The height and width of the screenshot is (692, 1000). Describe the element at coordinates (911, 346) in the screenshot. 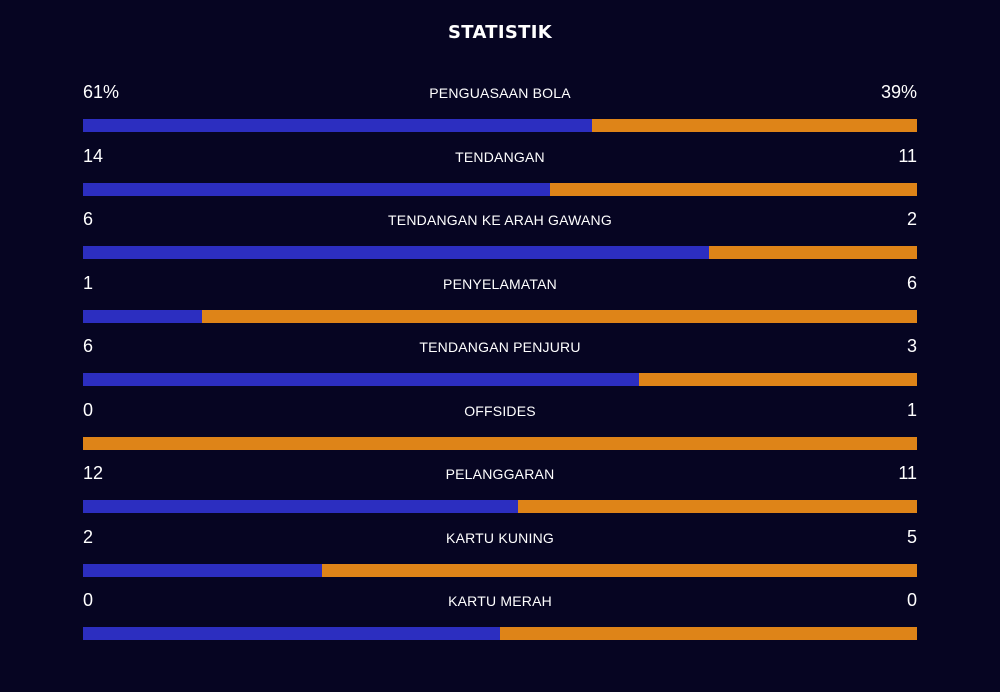

I see `away-value: 3` at that location.